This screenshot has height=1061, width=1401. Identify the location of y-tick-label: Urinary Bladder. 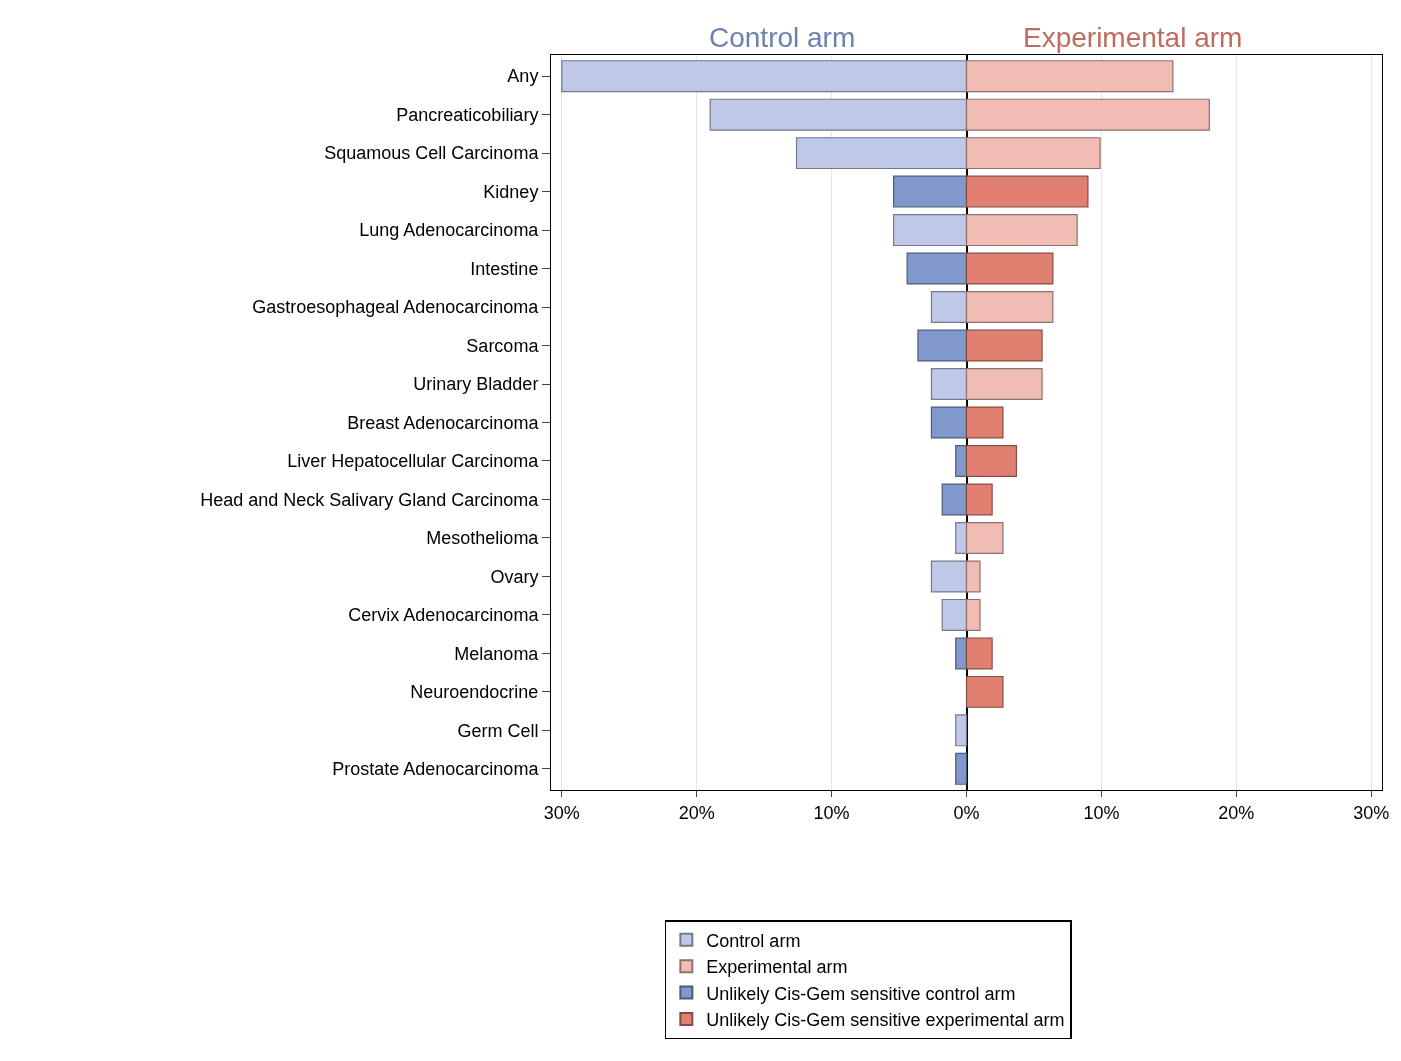
(476, 384).